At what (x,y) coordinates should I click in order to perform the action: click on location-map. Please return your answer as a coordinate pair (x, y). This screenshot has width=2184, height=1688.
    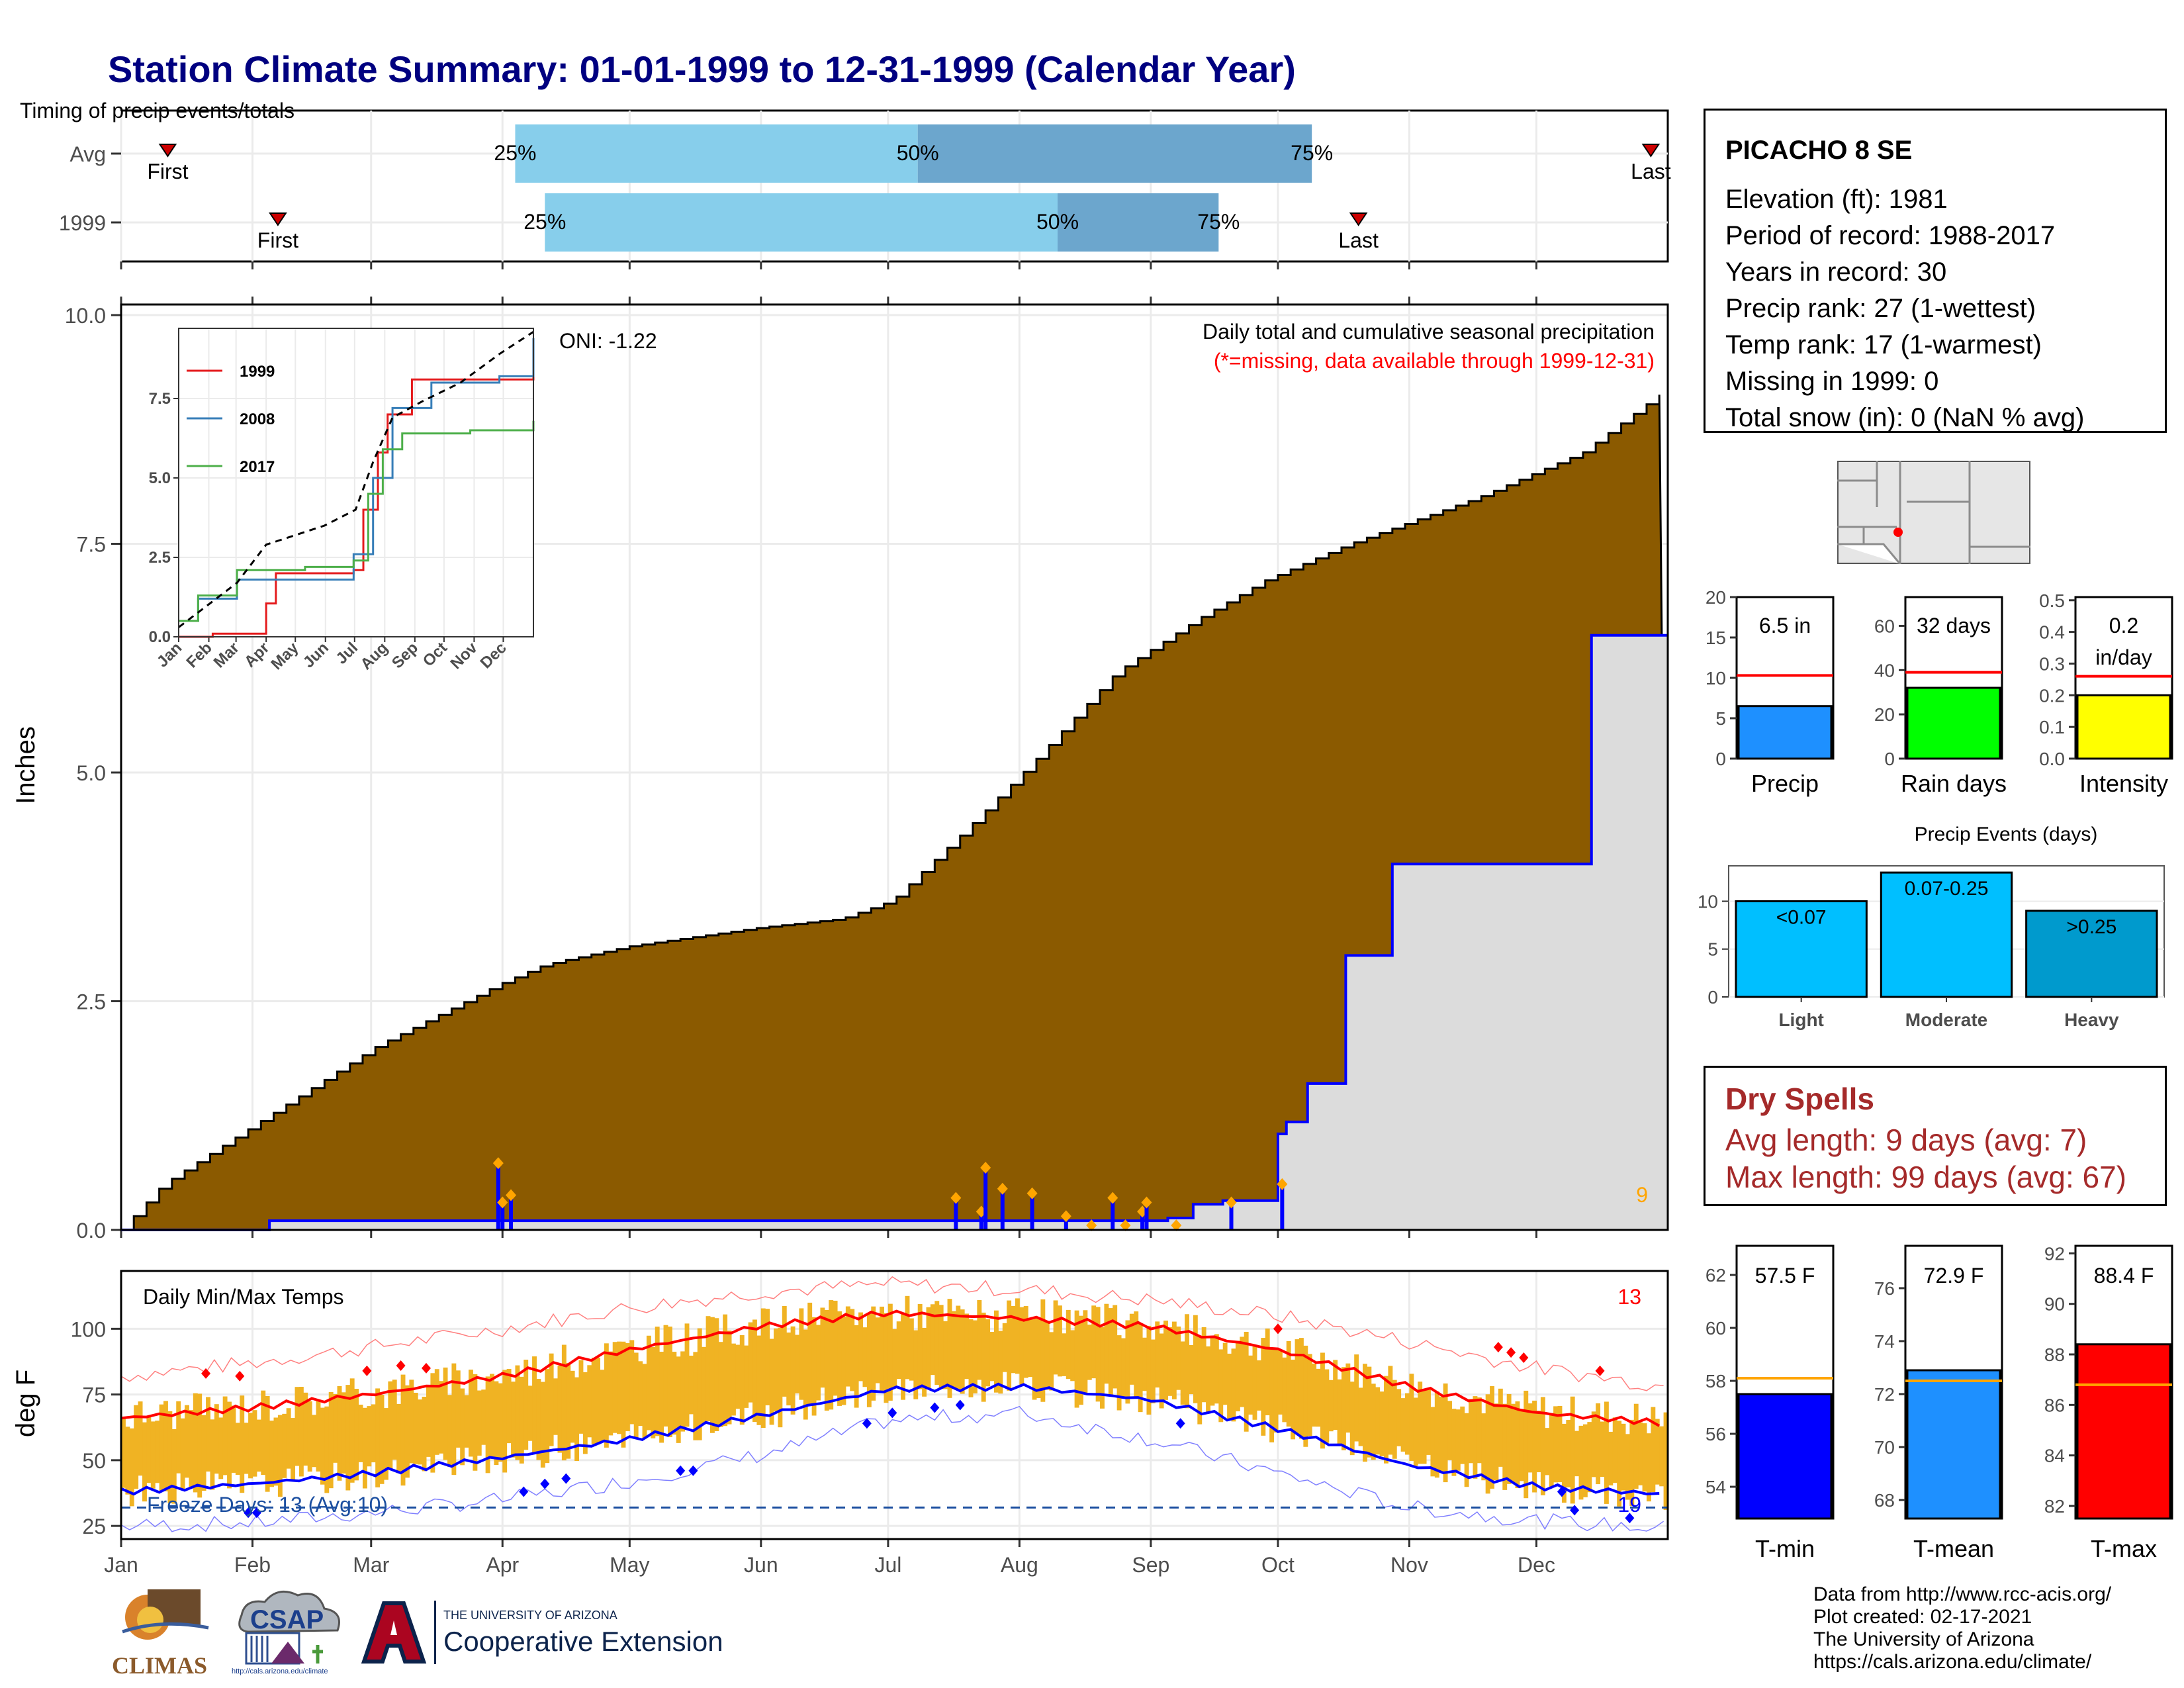
    Looking at the image, I should click on (1934, 512).